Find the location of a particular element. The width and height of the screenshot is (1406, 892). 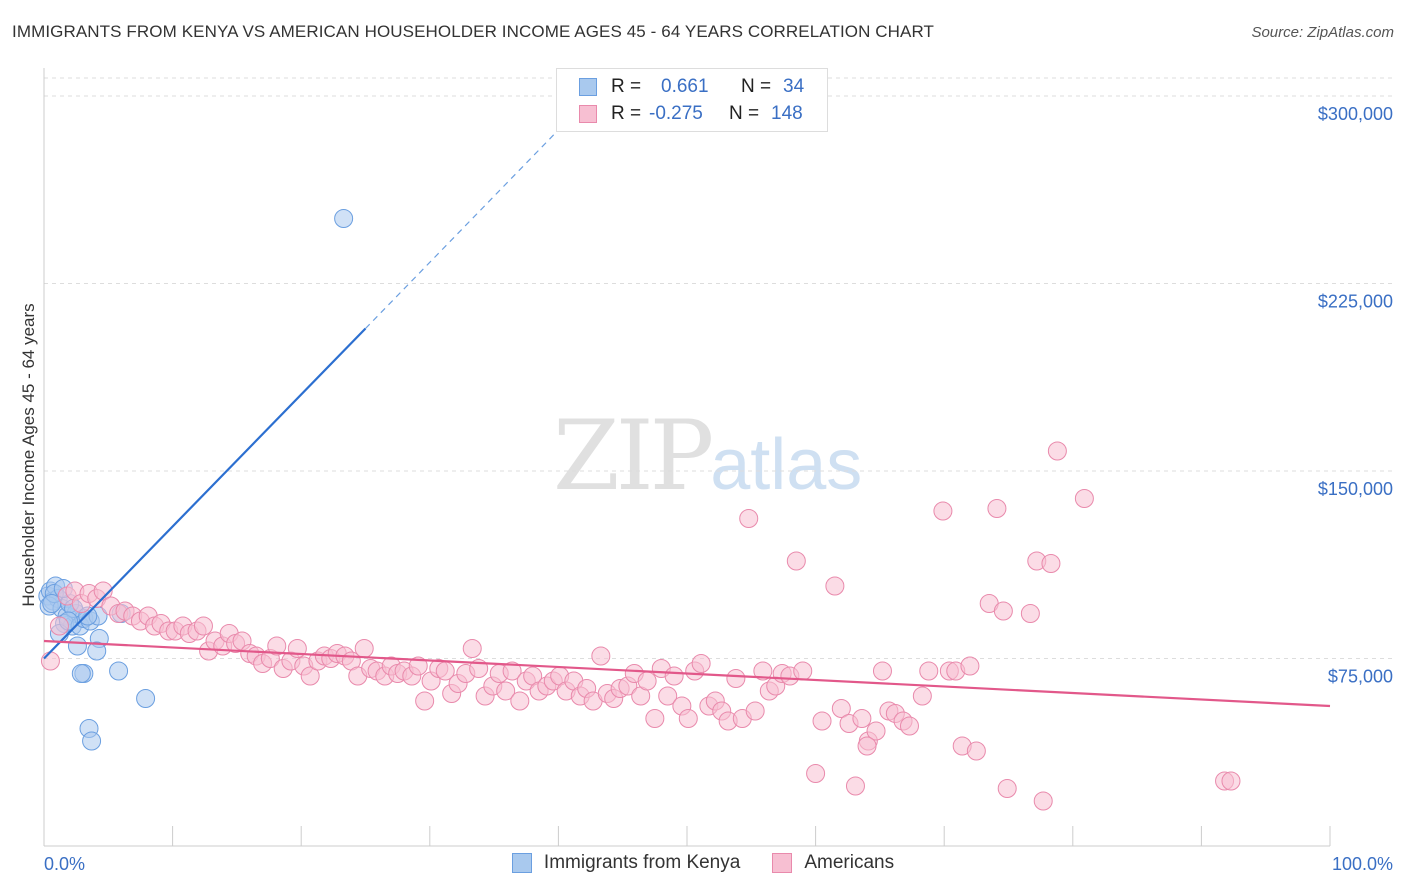

series-legend-americans: Americans is located at coordinates (833, 863).